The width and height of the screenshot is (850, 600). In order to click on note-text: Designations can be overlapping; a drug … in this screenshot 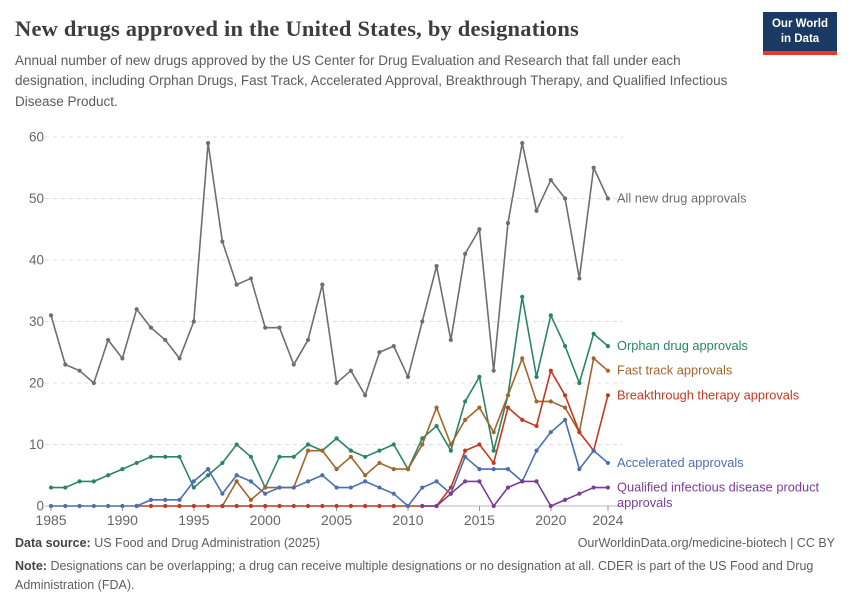, I will do `click(414, 575)`.